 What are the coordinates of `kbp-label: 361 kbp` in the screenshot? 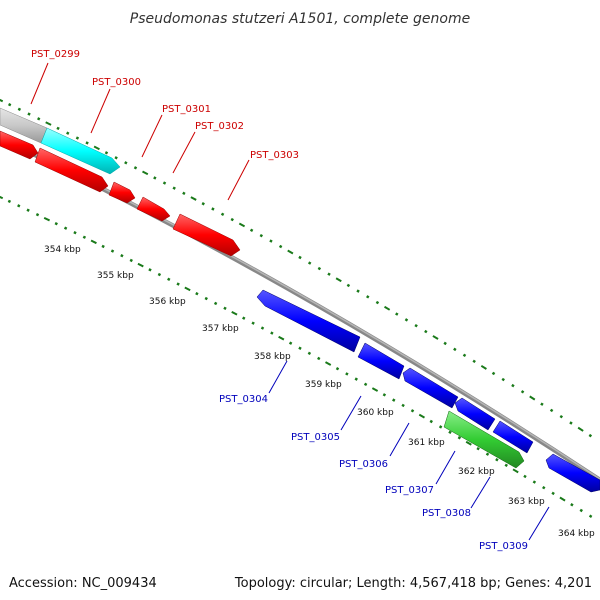 It's located at (426, 443).